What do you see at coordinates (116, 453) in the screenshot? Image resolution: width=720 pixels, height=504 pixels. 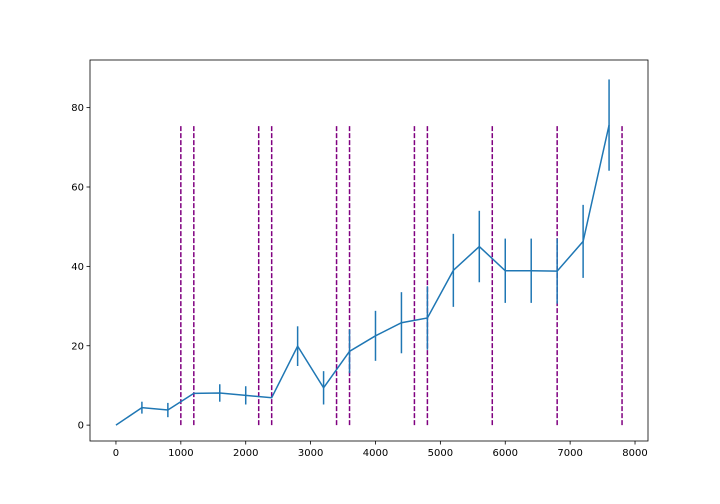 I see `x-tick-label: 0` at bounding box center [116, 453].